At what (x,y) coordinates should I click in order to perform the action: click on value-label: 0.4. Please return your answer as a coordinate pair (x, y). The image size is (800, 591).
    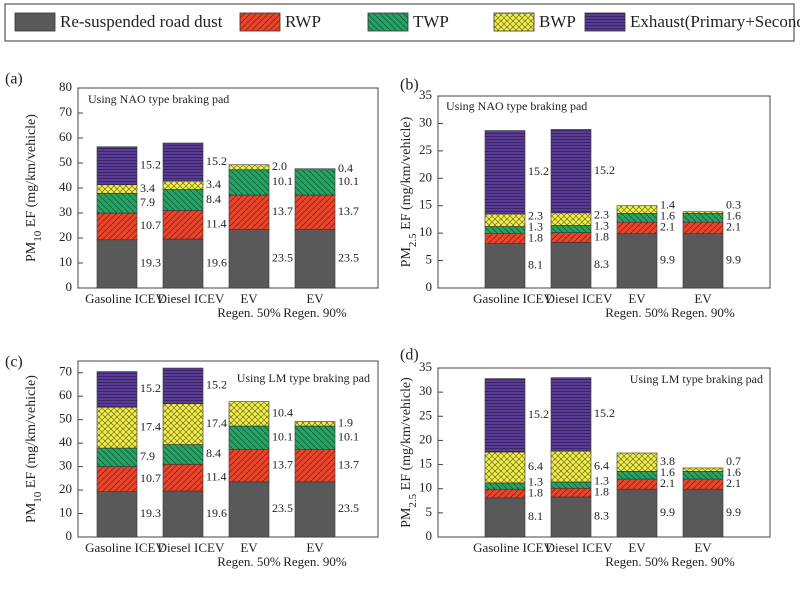
    Looking at the image, I should click on (345, 168).